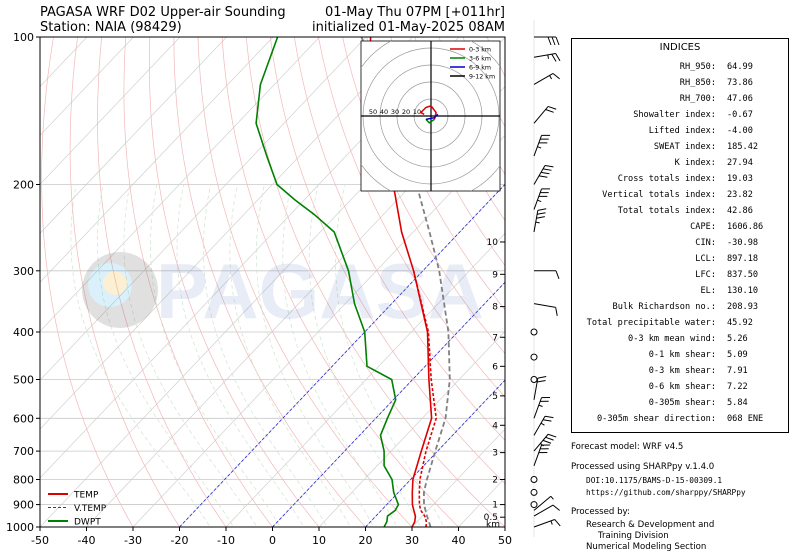  I want to click on indices-value: -0.67, so click(740, 115).